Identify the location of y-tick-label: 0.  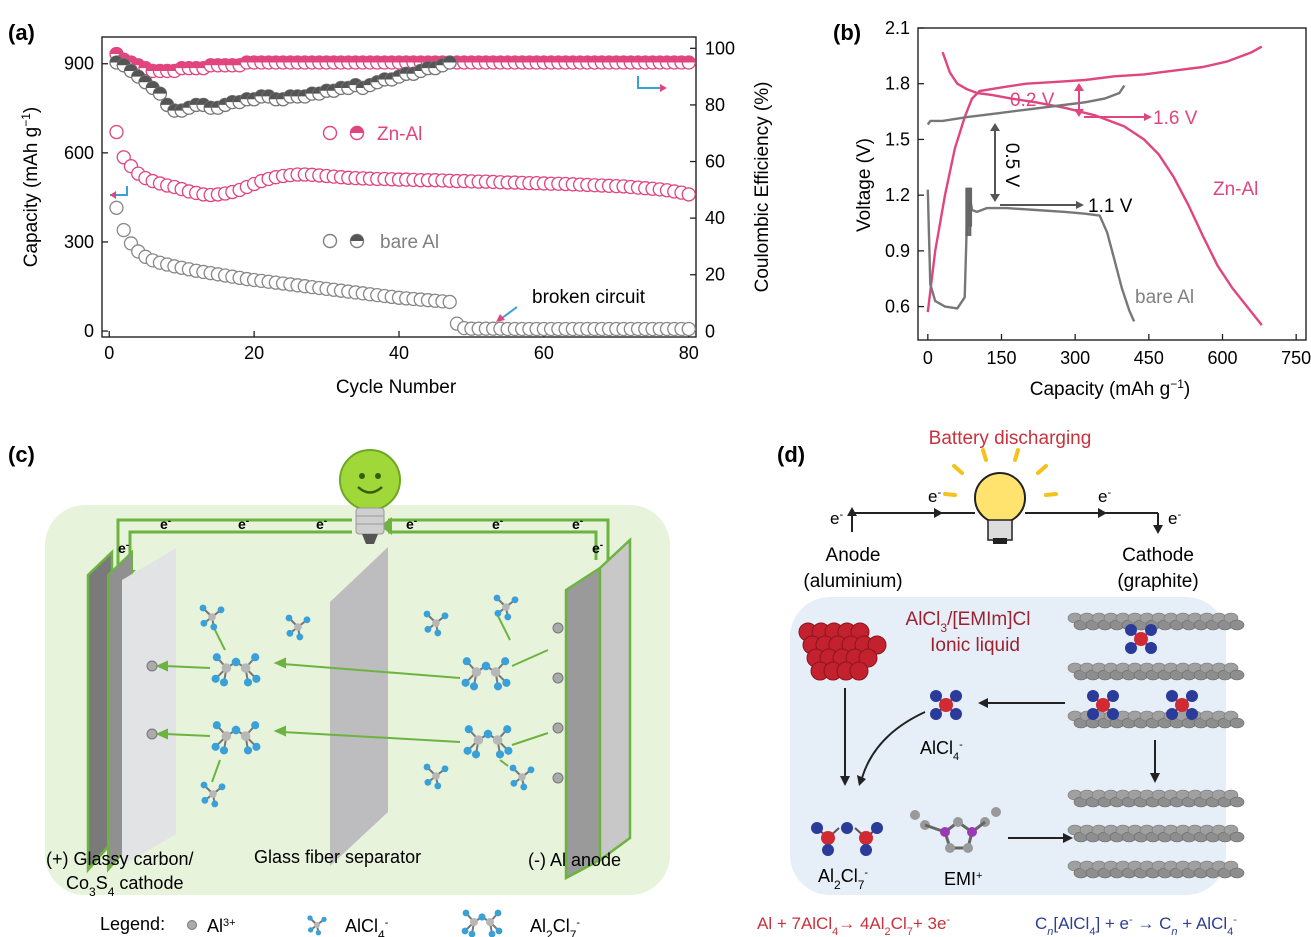
(89, 331).